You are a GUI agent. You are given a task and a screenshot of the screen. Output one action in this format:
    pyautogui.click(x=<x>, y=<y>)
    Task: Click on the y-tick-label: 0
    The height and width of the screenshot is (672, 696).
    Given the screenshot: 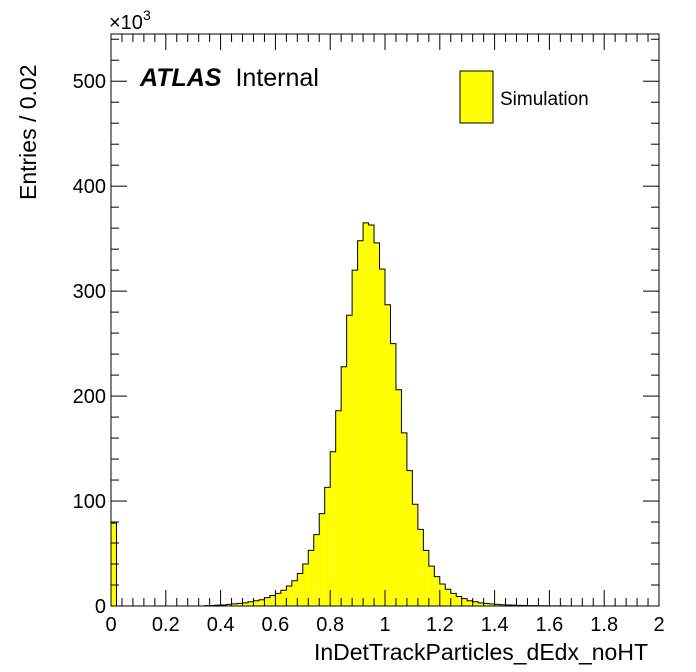 What is the action you would take?
    pyautogui.click(x=100, y=607)
    